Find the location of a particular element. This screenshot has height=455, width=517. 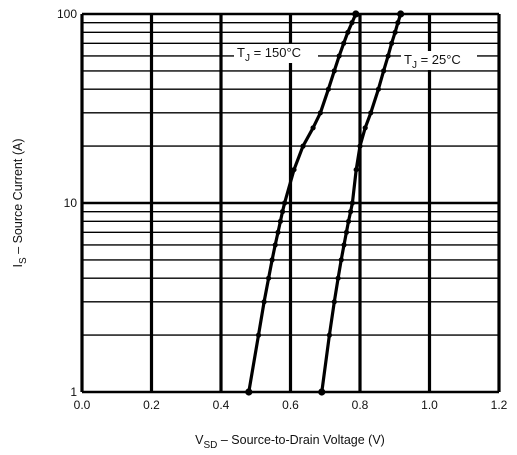

y-tick-label: 1 is located at coordinates (73, 392).